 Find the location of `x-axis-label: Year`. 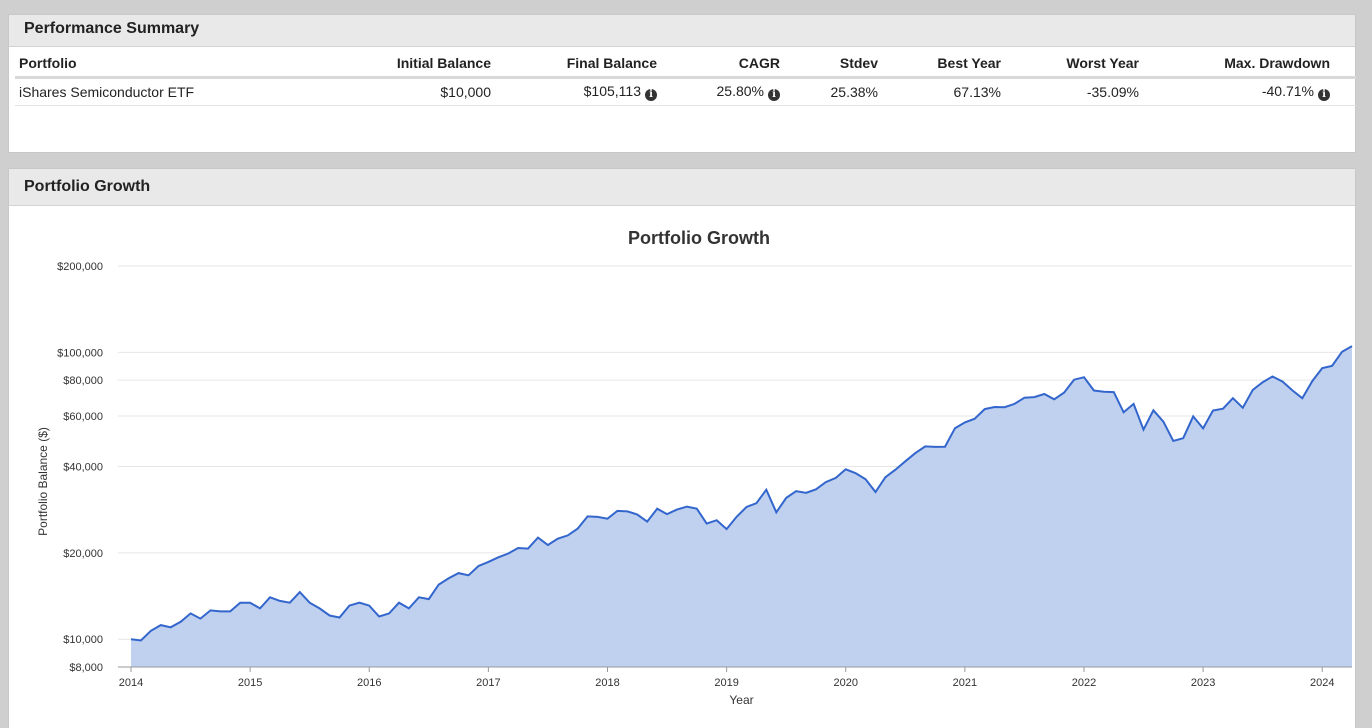

x-axis-label: Year is located at coordinates (741, 700).